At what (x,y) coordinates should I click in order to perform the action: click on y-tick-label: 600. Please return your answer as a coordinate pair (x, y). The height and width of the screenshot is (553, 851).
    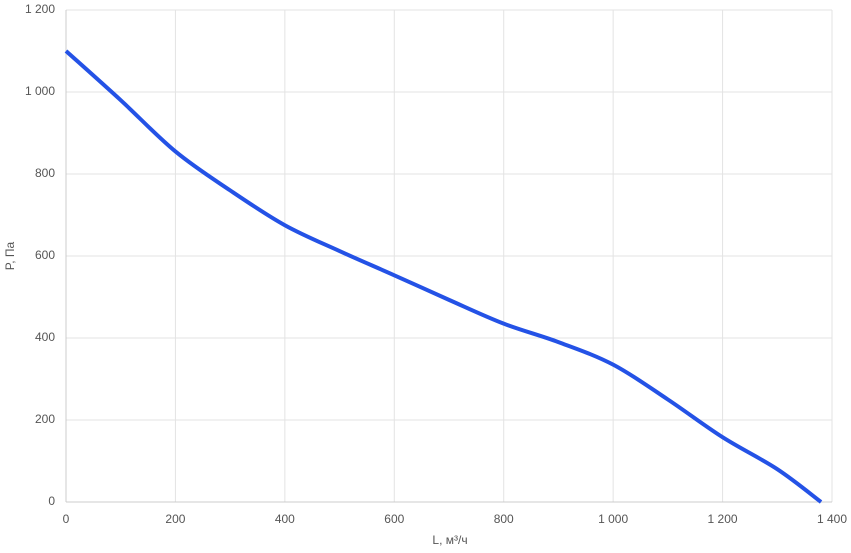
    Looking at the image, I should click on (45, 255).